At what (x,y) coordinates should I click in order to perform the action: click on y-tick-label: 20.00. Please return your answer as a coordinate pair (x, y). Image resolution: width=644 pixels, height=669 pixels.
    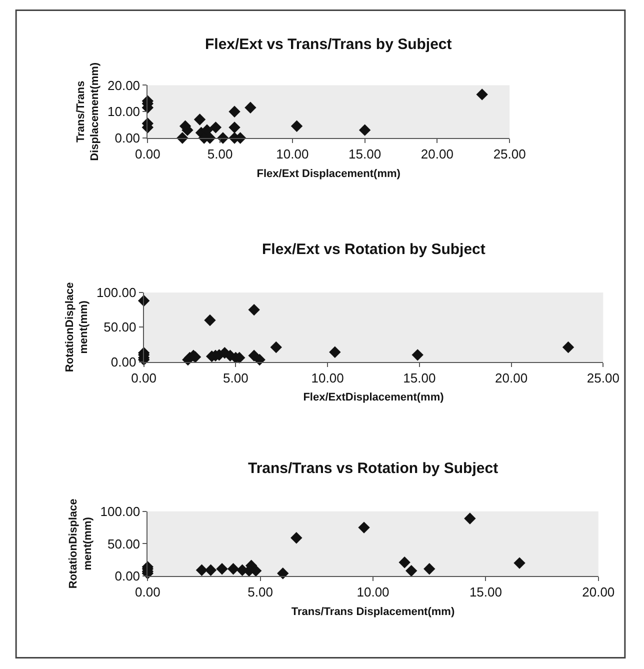
    Looking at the image, I should click on (124, 85).